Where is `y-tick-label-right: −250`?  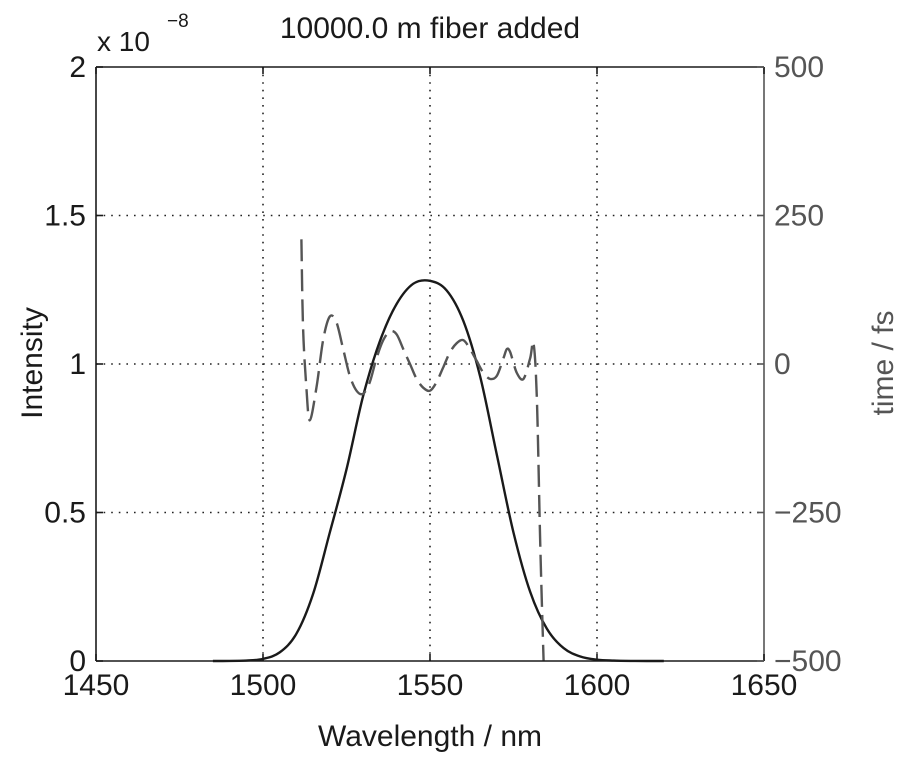 y-tick-label-right: −250 is located at coordinates (808, 513).